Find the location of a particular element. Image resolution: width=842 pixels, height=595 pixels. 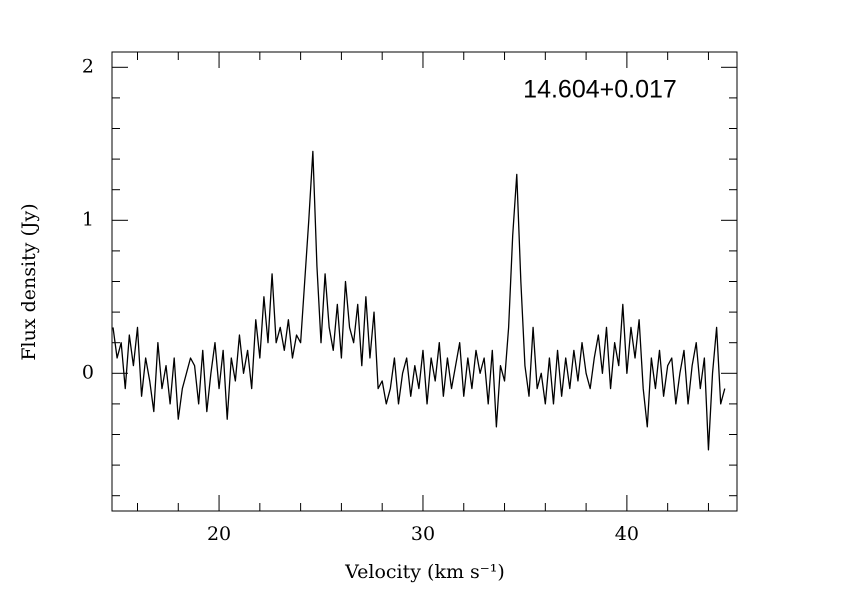

y-tick-label: 1 is located at coordinates (88, 219).